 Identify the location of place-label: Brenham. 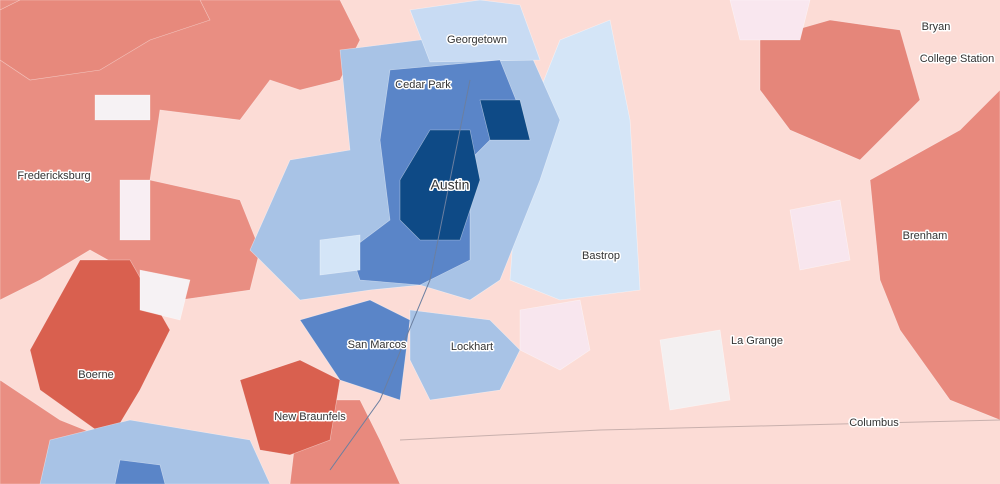
(925, 236).